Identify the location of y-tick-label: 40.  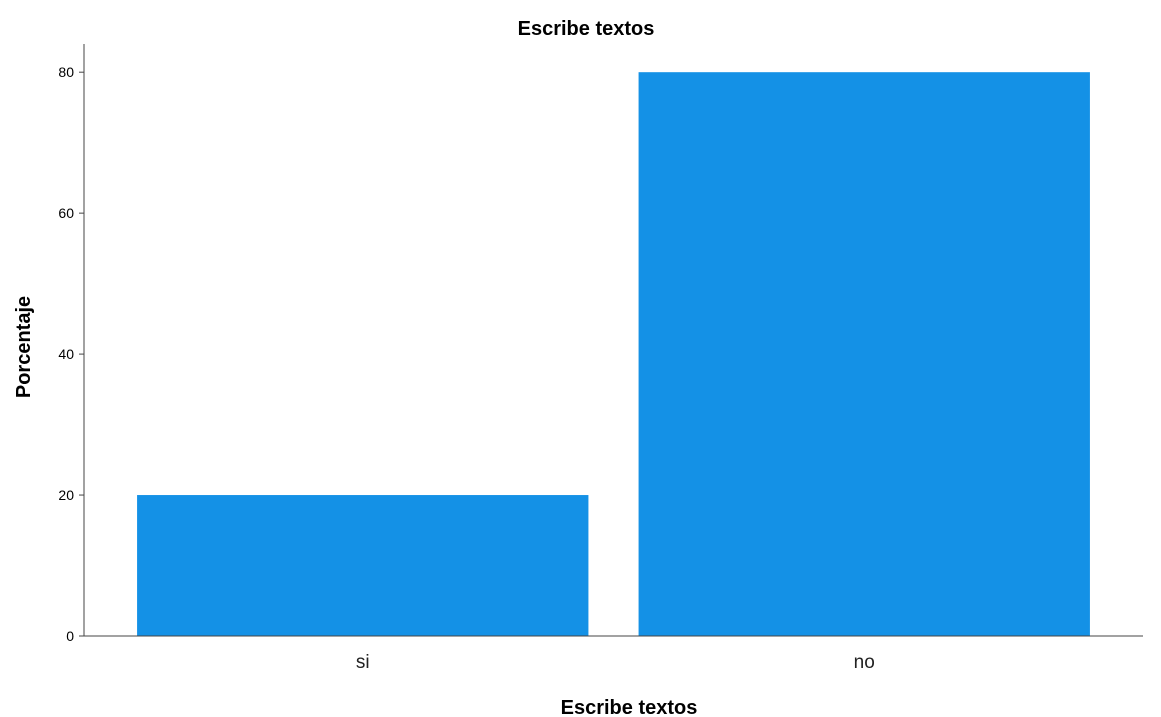
(66, 354).